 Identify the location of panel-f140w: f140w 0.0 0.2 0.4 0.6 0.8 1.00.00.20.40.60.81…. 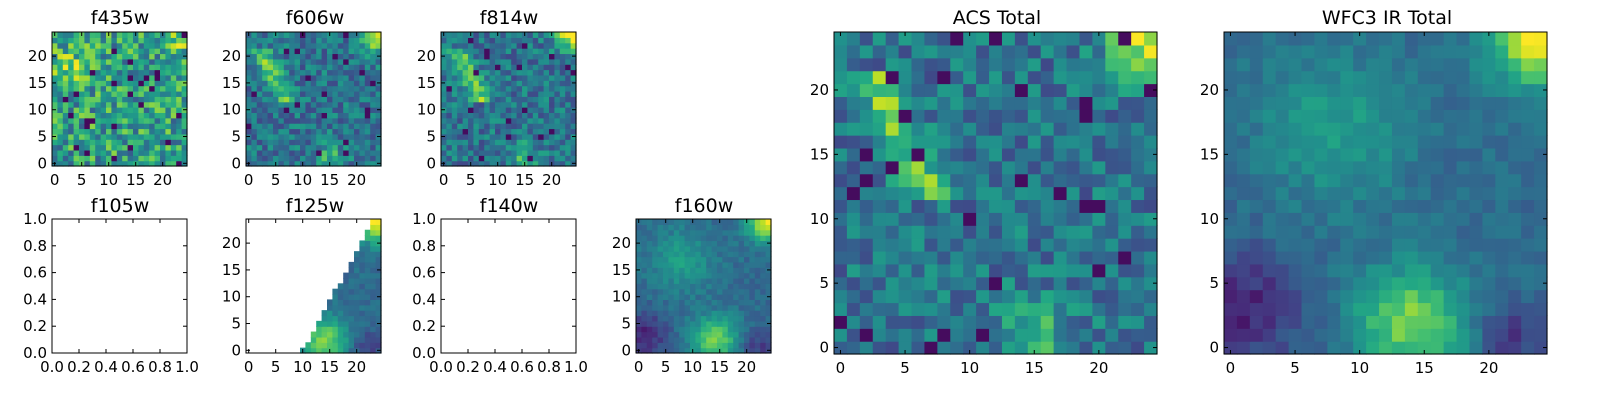
(500, 285).